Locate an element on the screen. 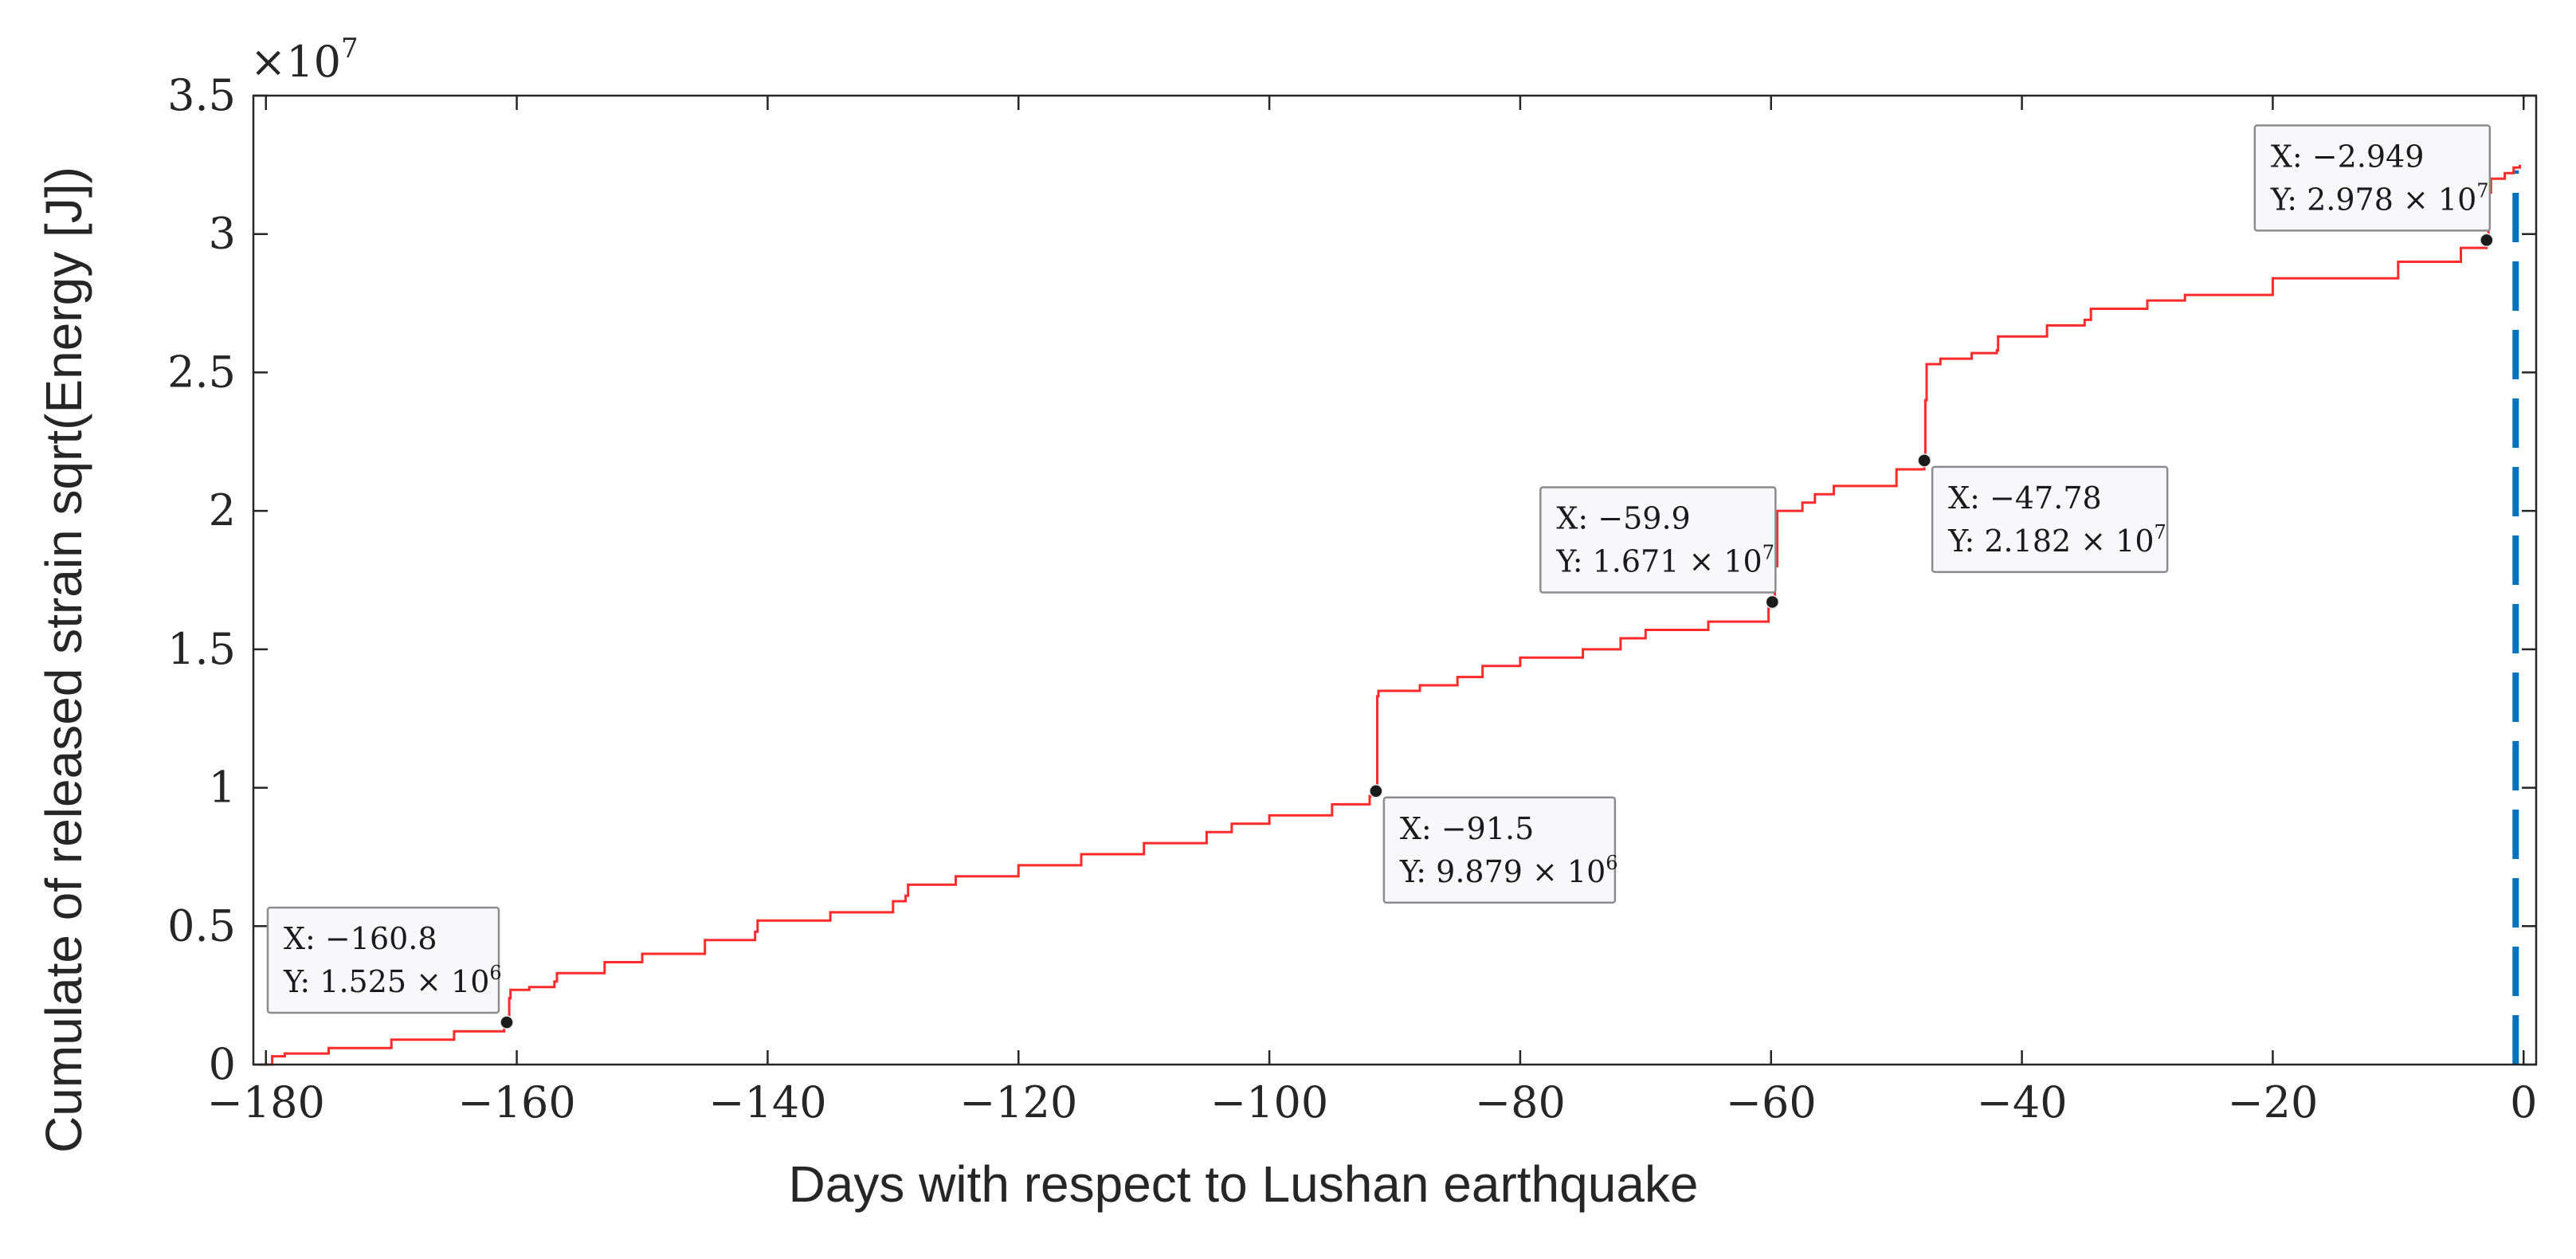 The width and height of the screenshot is (2576, 1259). x-tick-label: −120 is located at coordinates (1018, 1103).